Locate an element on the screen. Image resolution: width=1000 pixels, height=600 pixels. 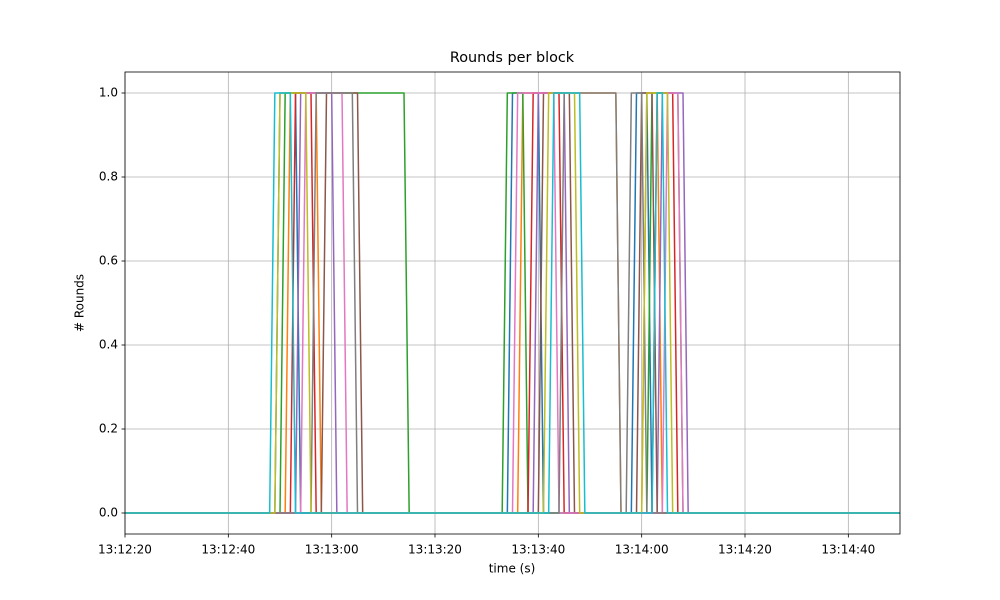
y-tick-label: 0.2 is located at coordinates (108, 429).